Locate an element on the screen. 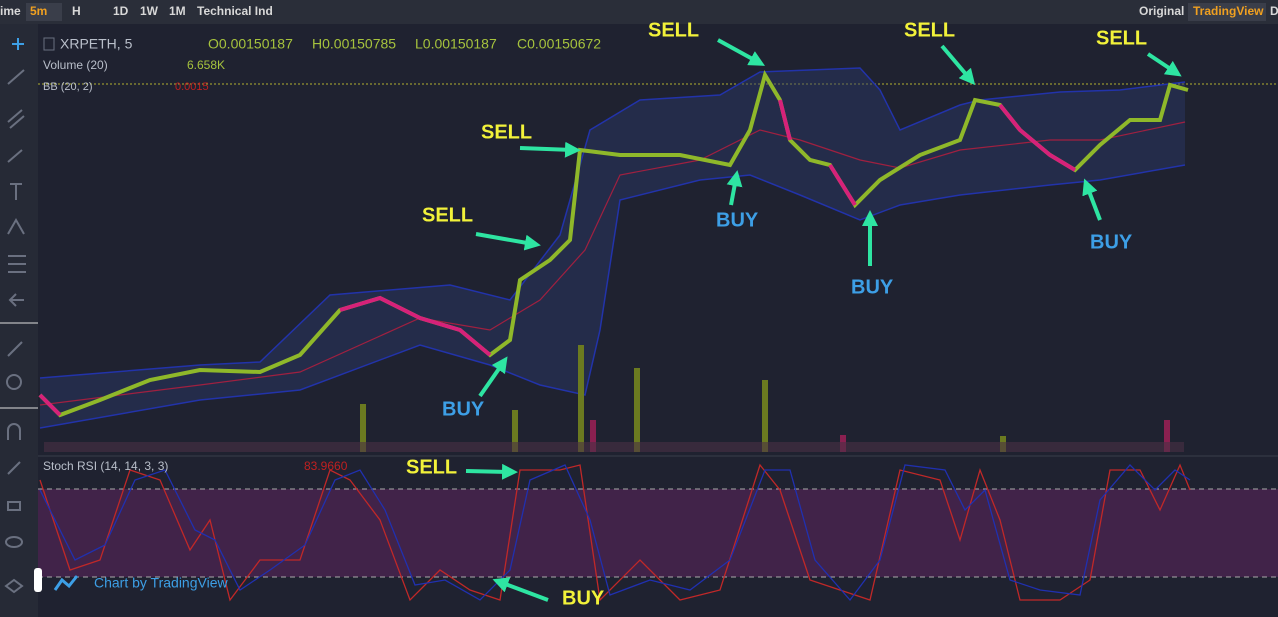 The height and width of the screenshot is (617, 1278). toolbar-item: H is located at coordinates (76, 11).